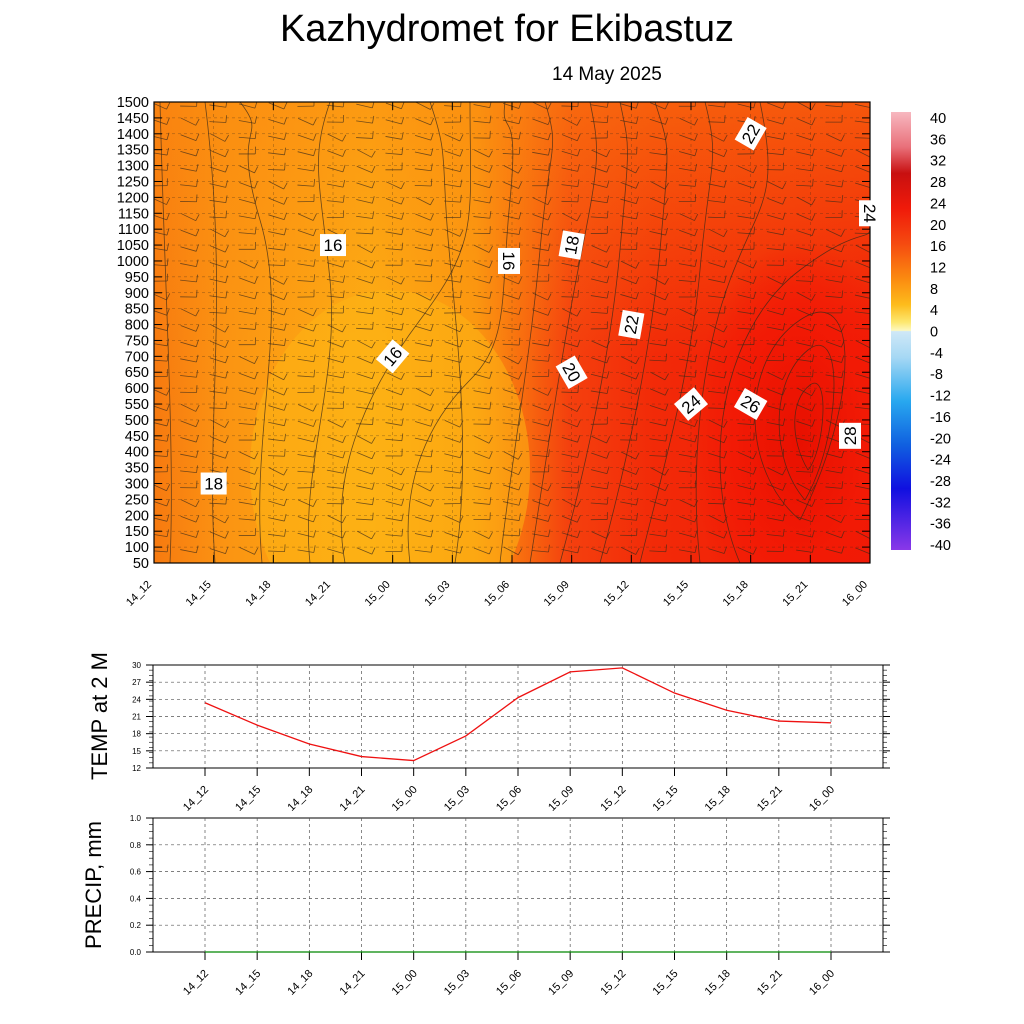 This screenshot has width=1024, height=1024. What do you see at coordinates (869, 213) in the screenshot?
I see `svg-text: 24` at bounding box center [869, 213].